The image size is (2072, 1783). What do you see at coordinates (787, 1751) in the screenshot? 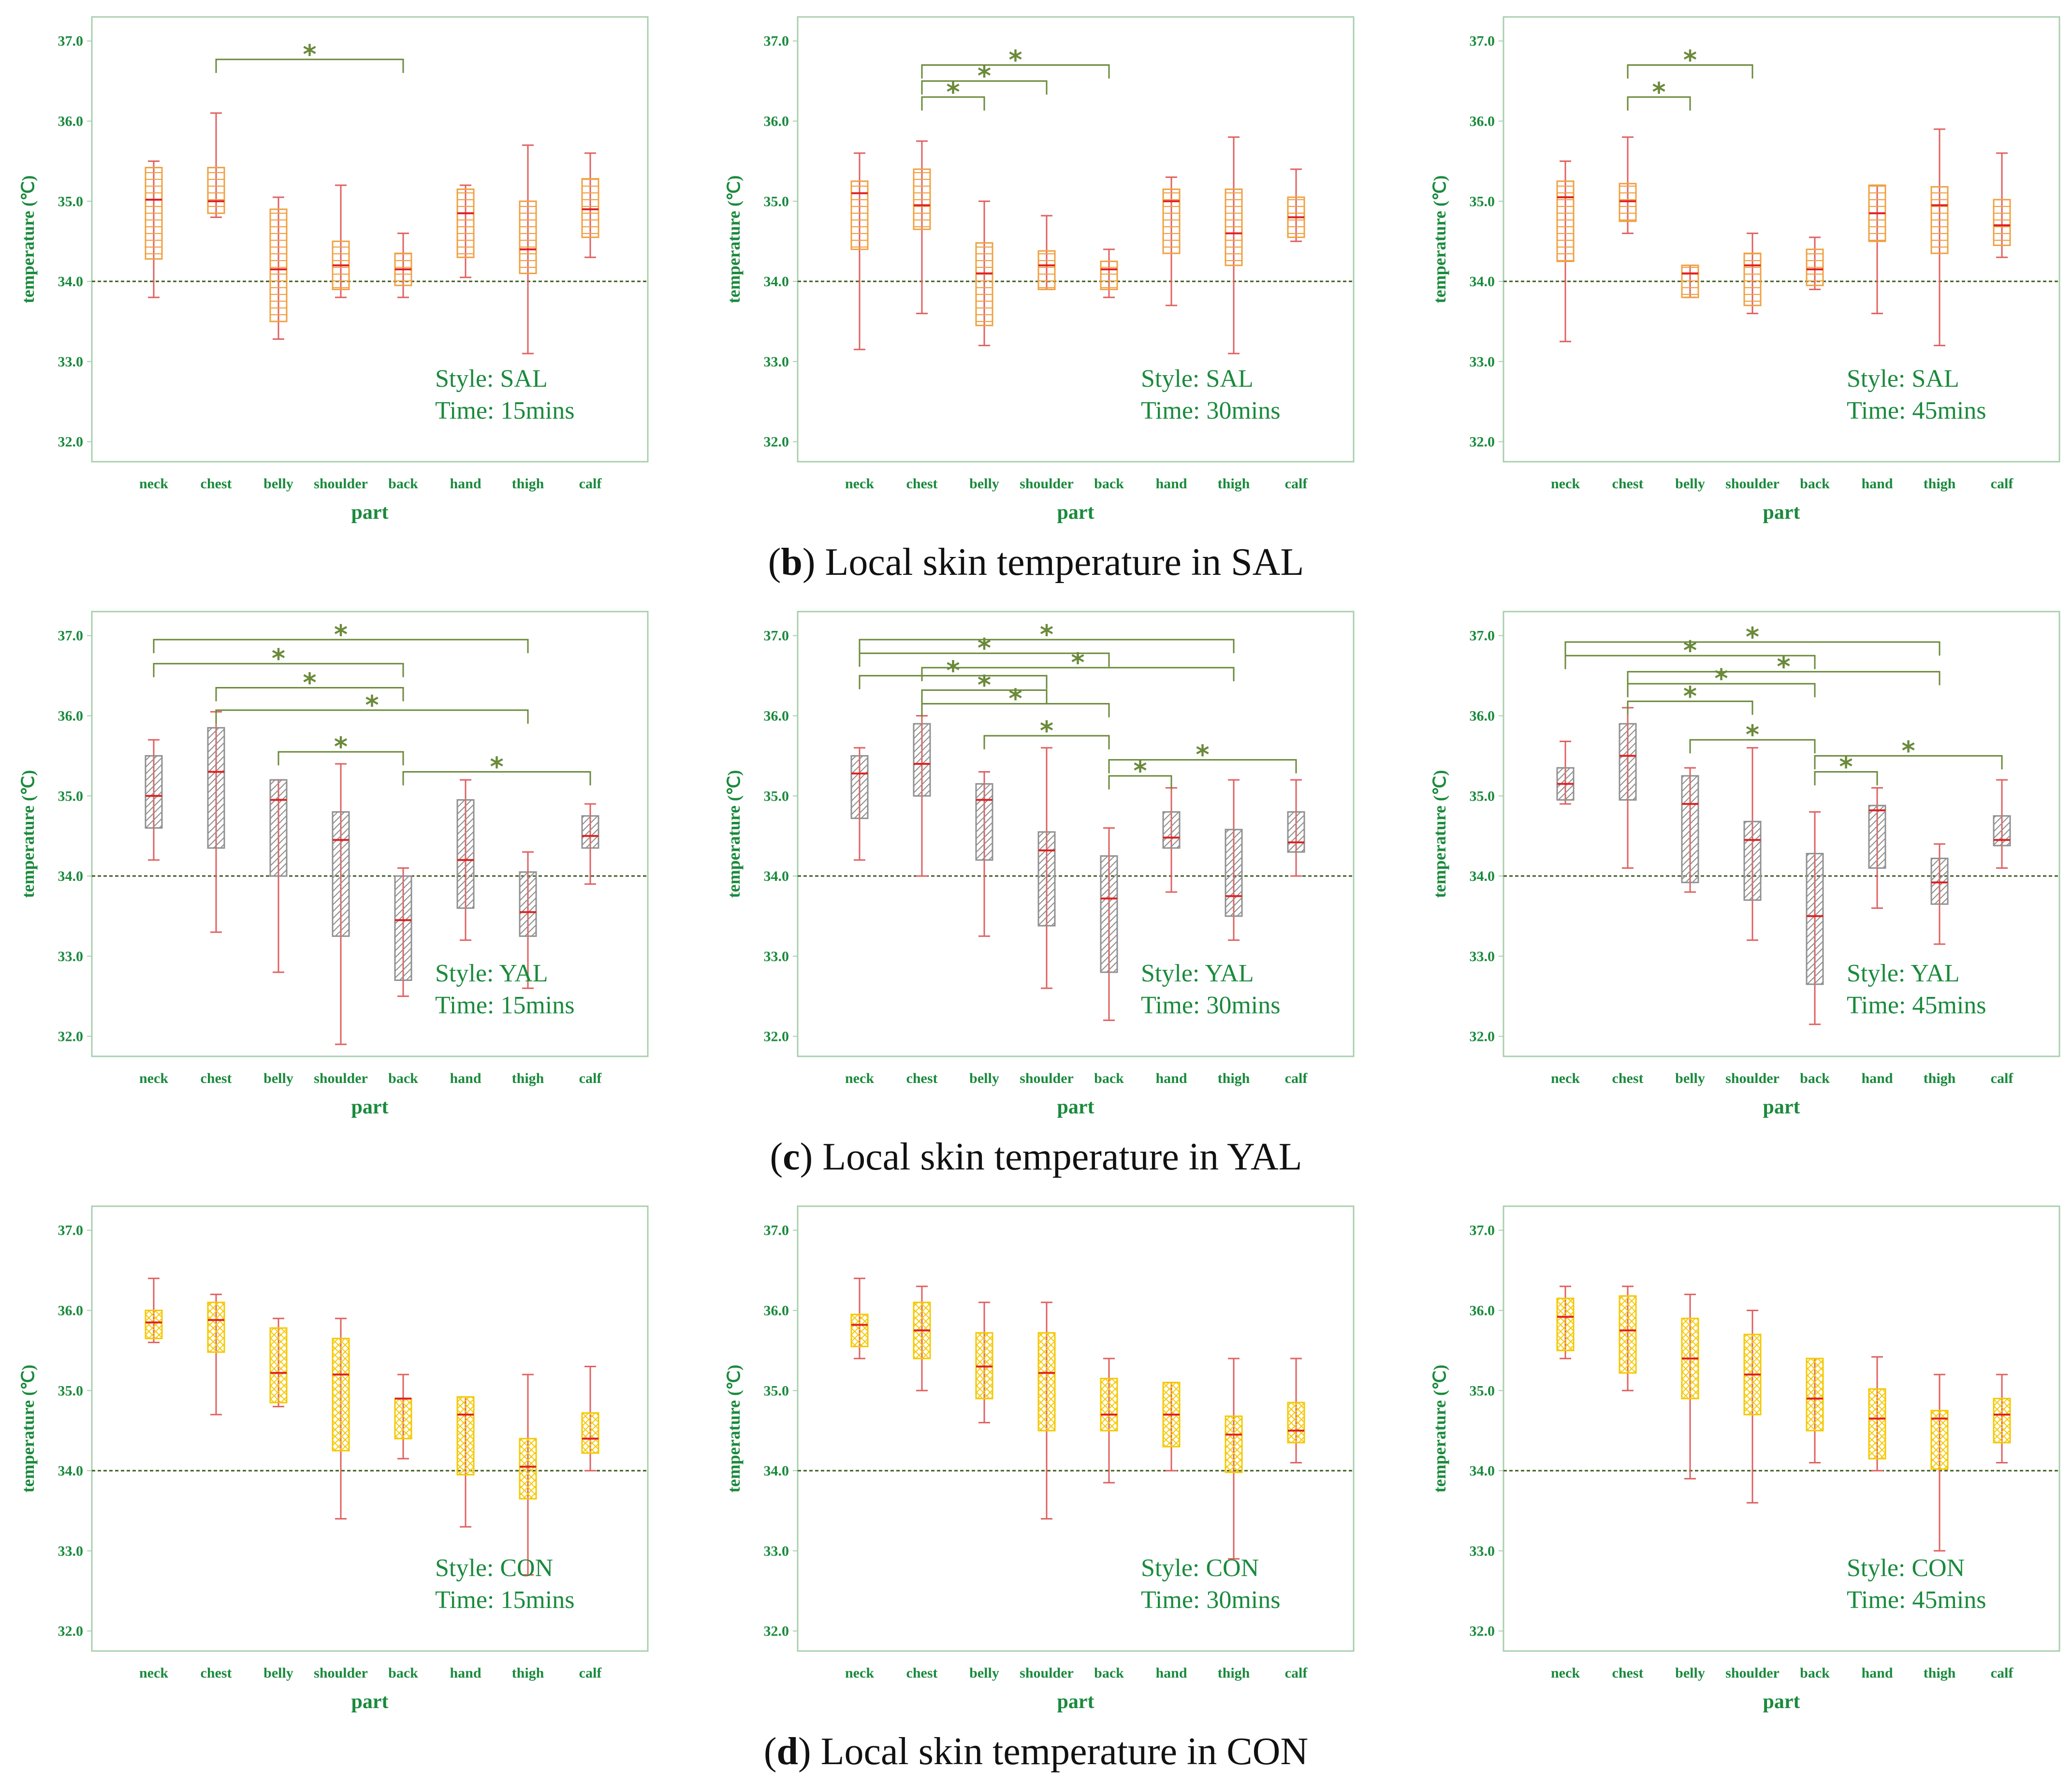
I see `caption-letter: d` at bounding box center [787, 1751].